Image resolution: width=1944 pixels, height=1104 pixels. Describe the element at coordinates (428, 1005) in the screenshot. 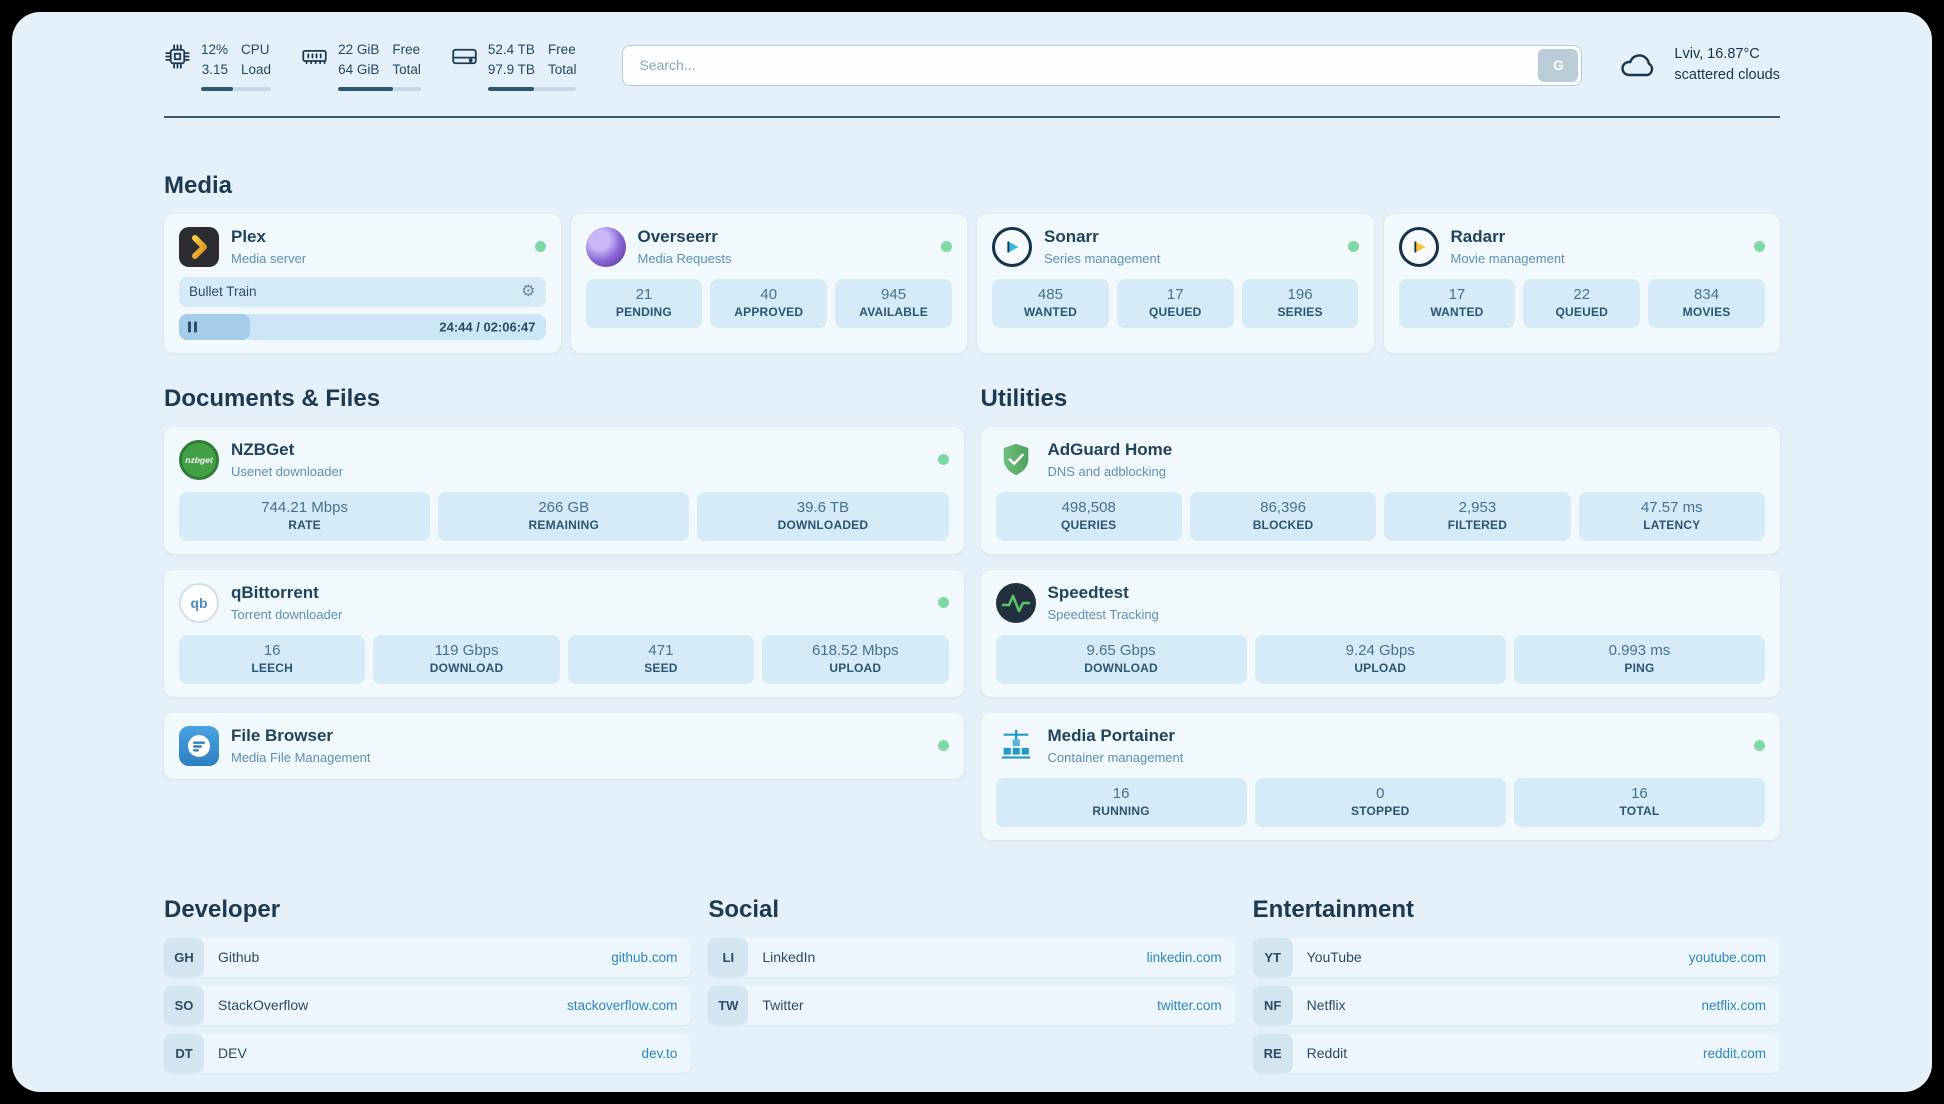

I see `link-stackoverflow: SO StackOverflow stackoverflow.com` at that location.